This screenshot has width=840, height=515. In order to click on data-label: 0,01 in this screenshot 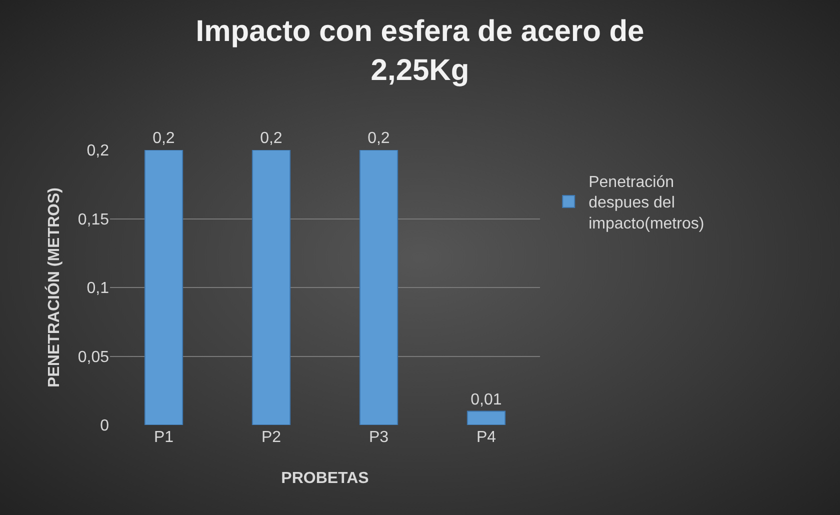, I will do `click(486, 399)`.